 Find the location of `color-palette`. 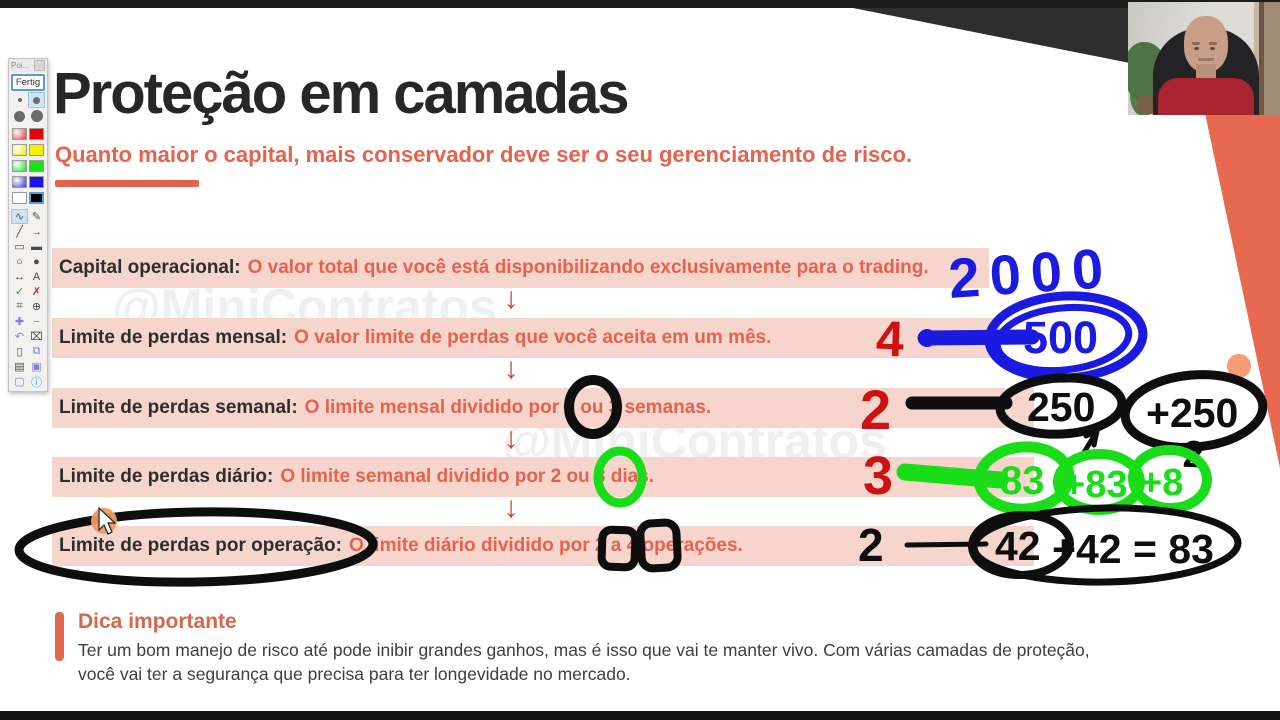

color-palette is located at coordinates (28, 166).